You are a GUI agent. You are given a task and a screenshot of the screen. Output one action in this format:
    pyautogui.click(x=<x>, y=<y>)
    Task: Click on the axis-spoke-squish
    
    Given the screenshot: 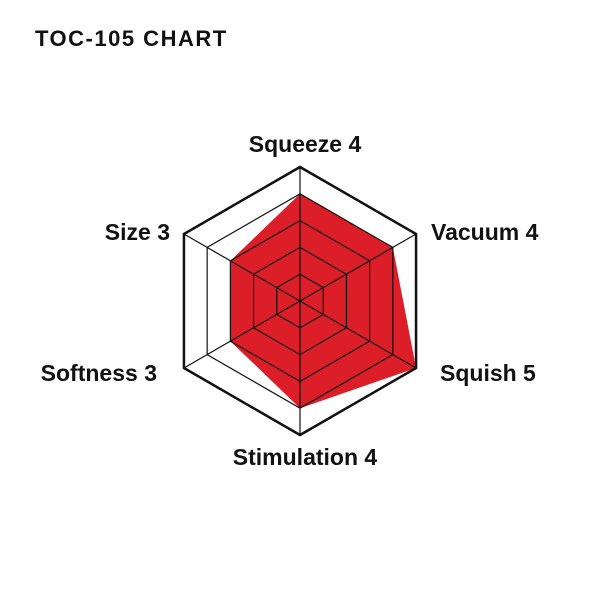 What is the action you would take?
    pyautogui.click(x=358, y=334)
    